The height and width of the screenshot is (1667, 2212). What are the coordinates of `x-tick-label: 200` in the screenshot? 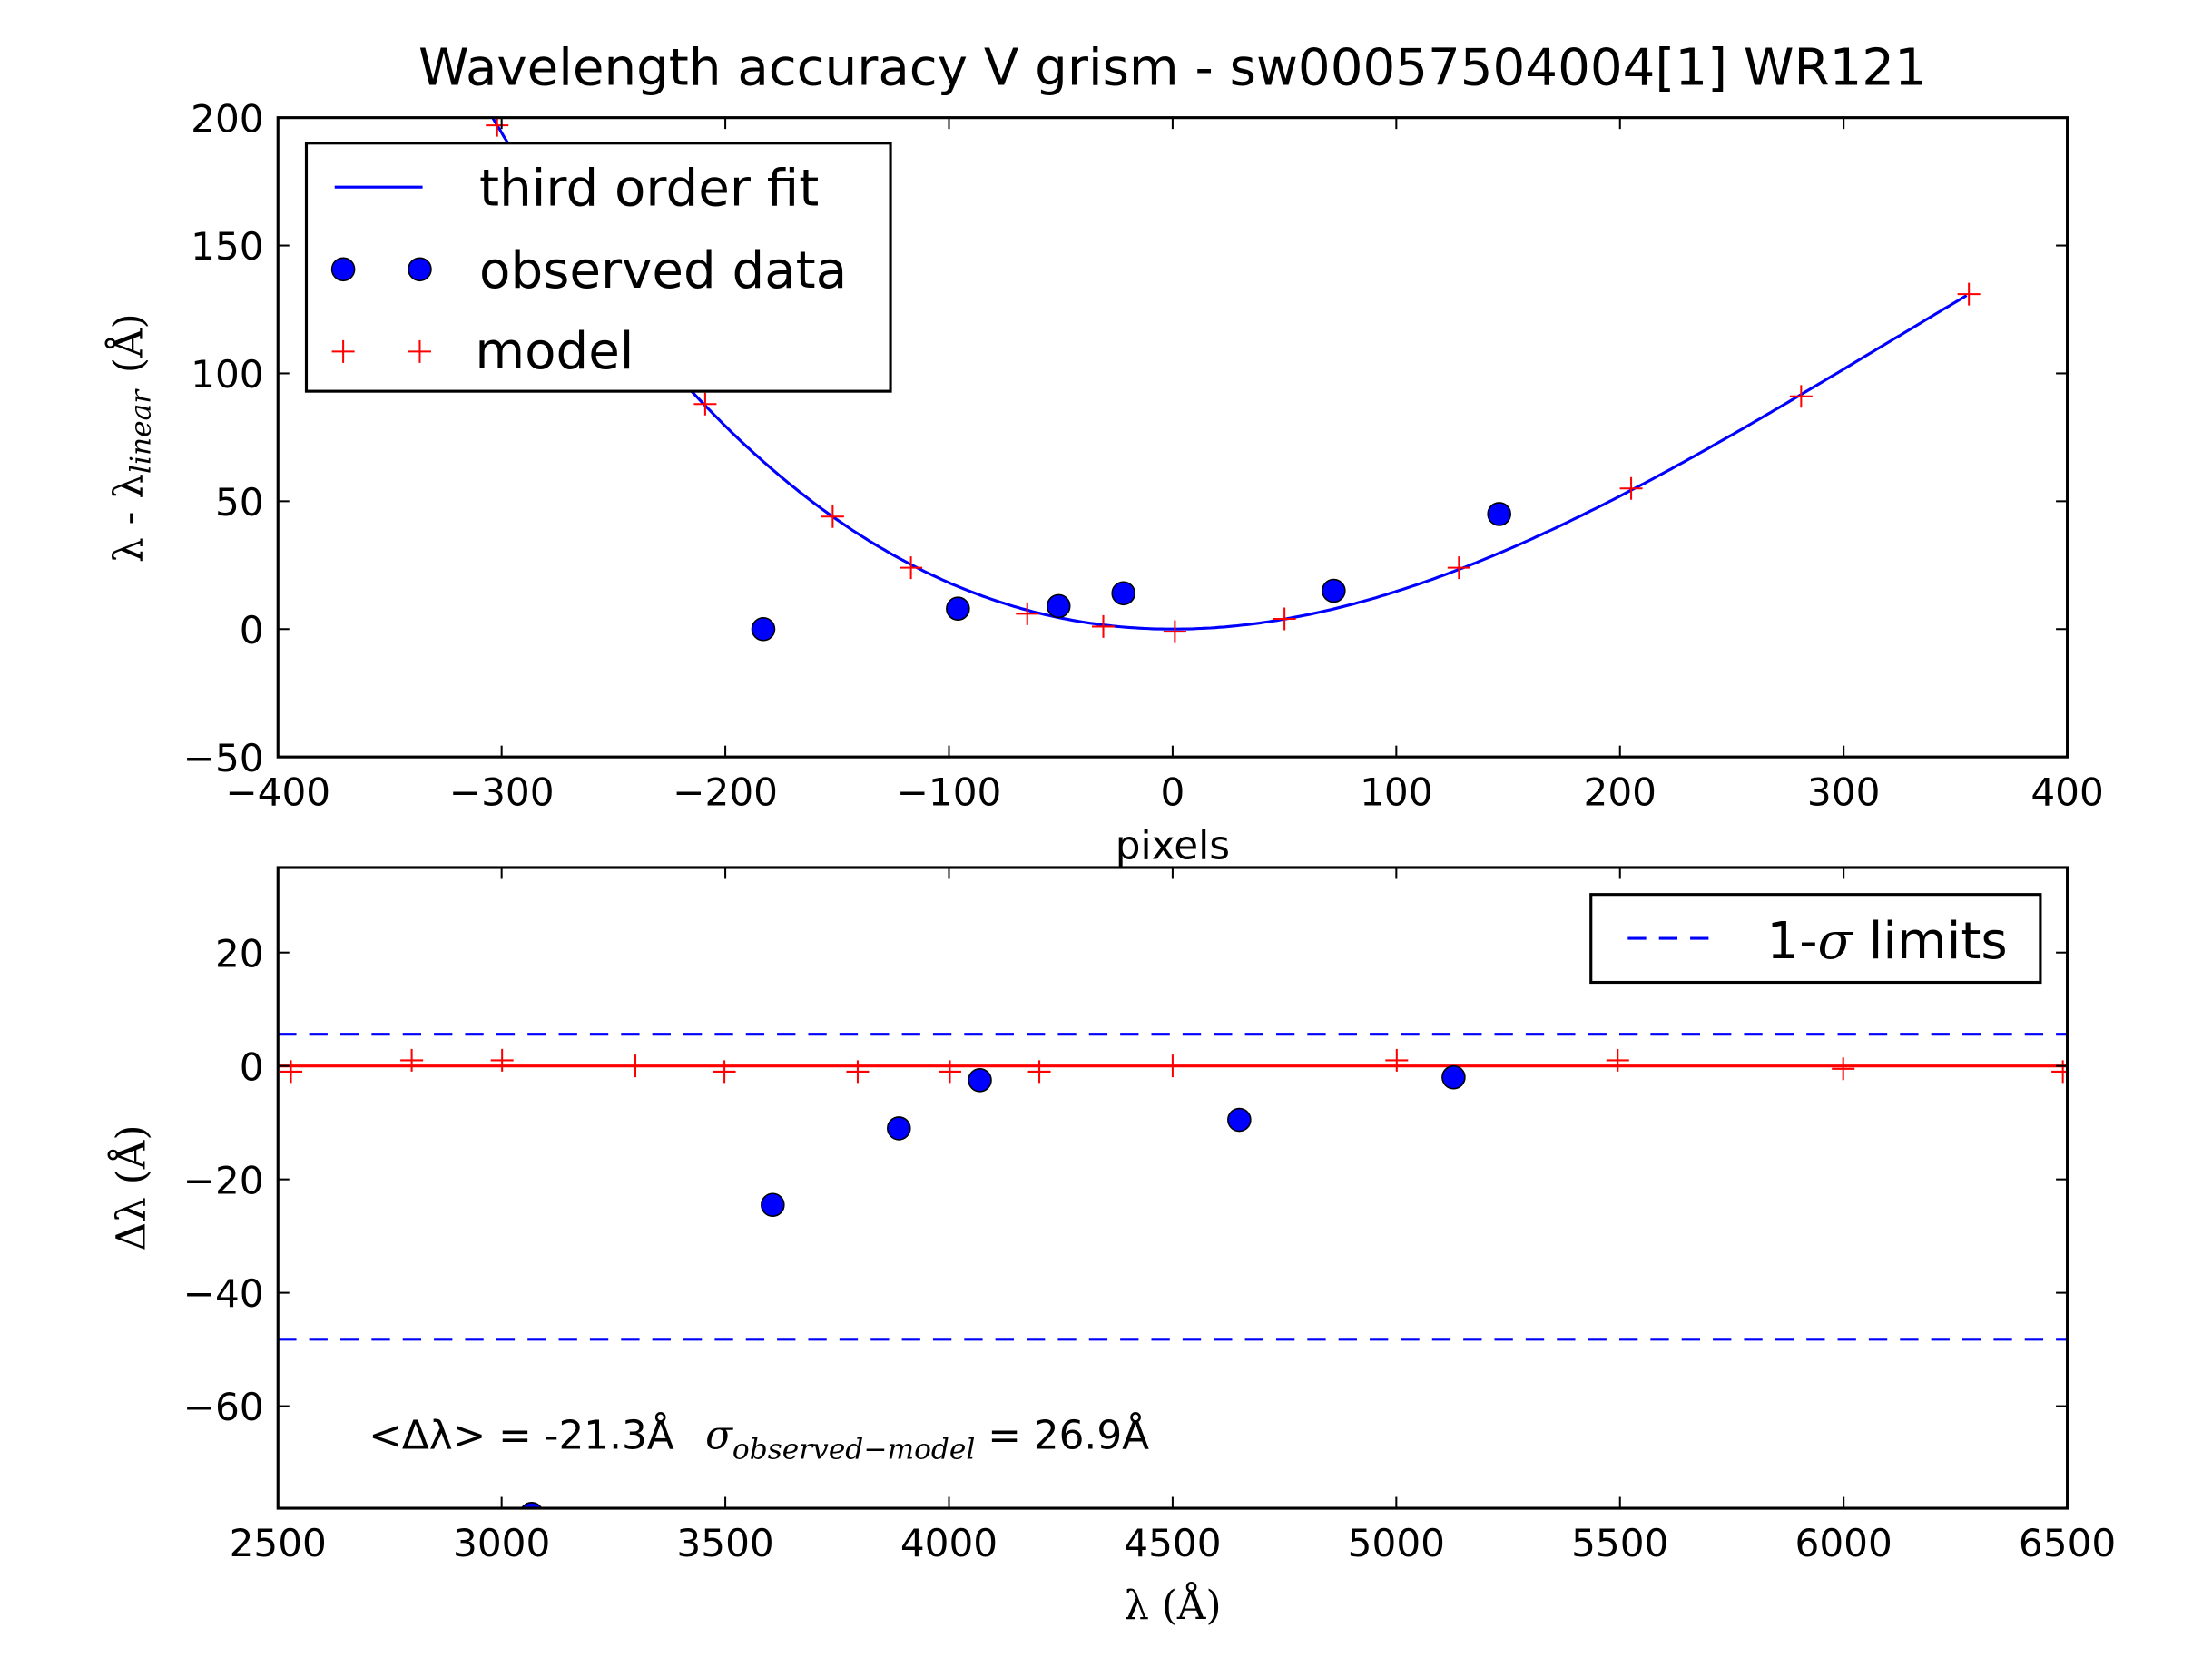 It's located at (1620, 792).